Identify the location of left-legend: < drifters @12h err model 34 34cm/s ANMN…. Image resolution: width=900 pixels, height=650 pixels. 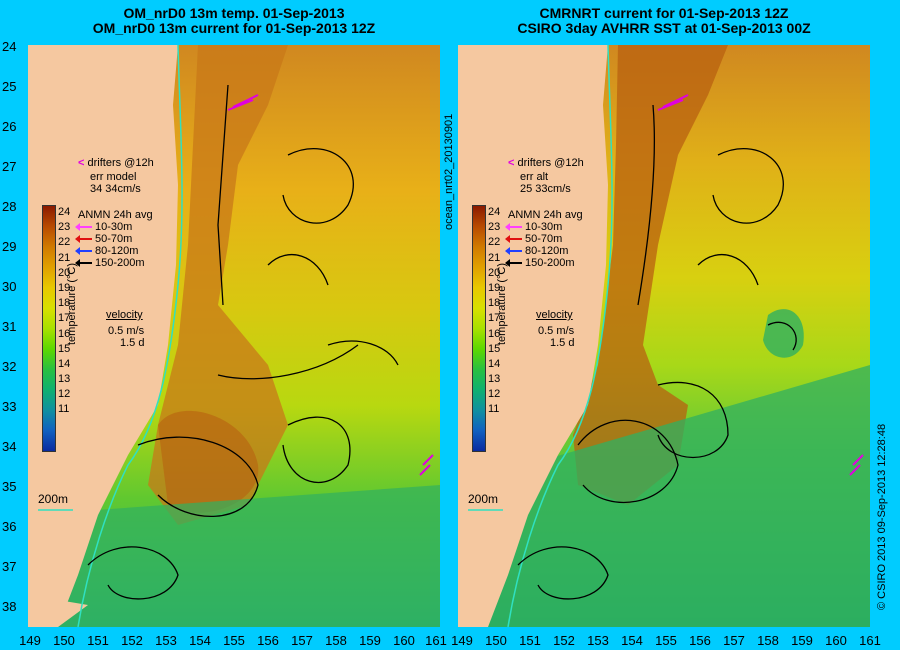
(114, 253).